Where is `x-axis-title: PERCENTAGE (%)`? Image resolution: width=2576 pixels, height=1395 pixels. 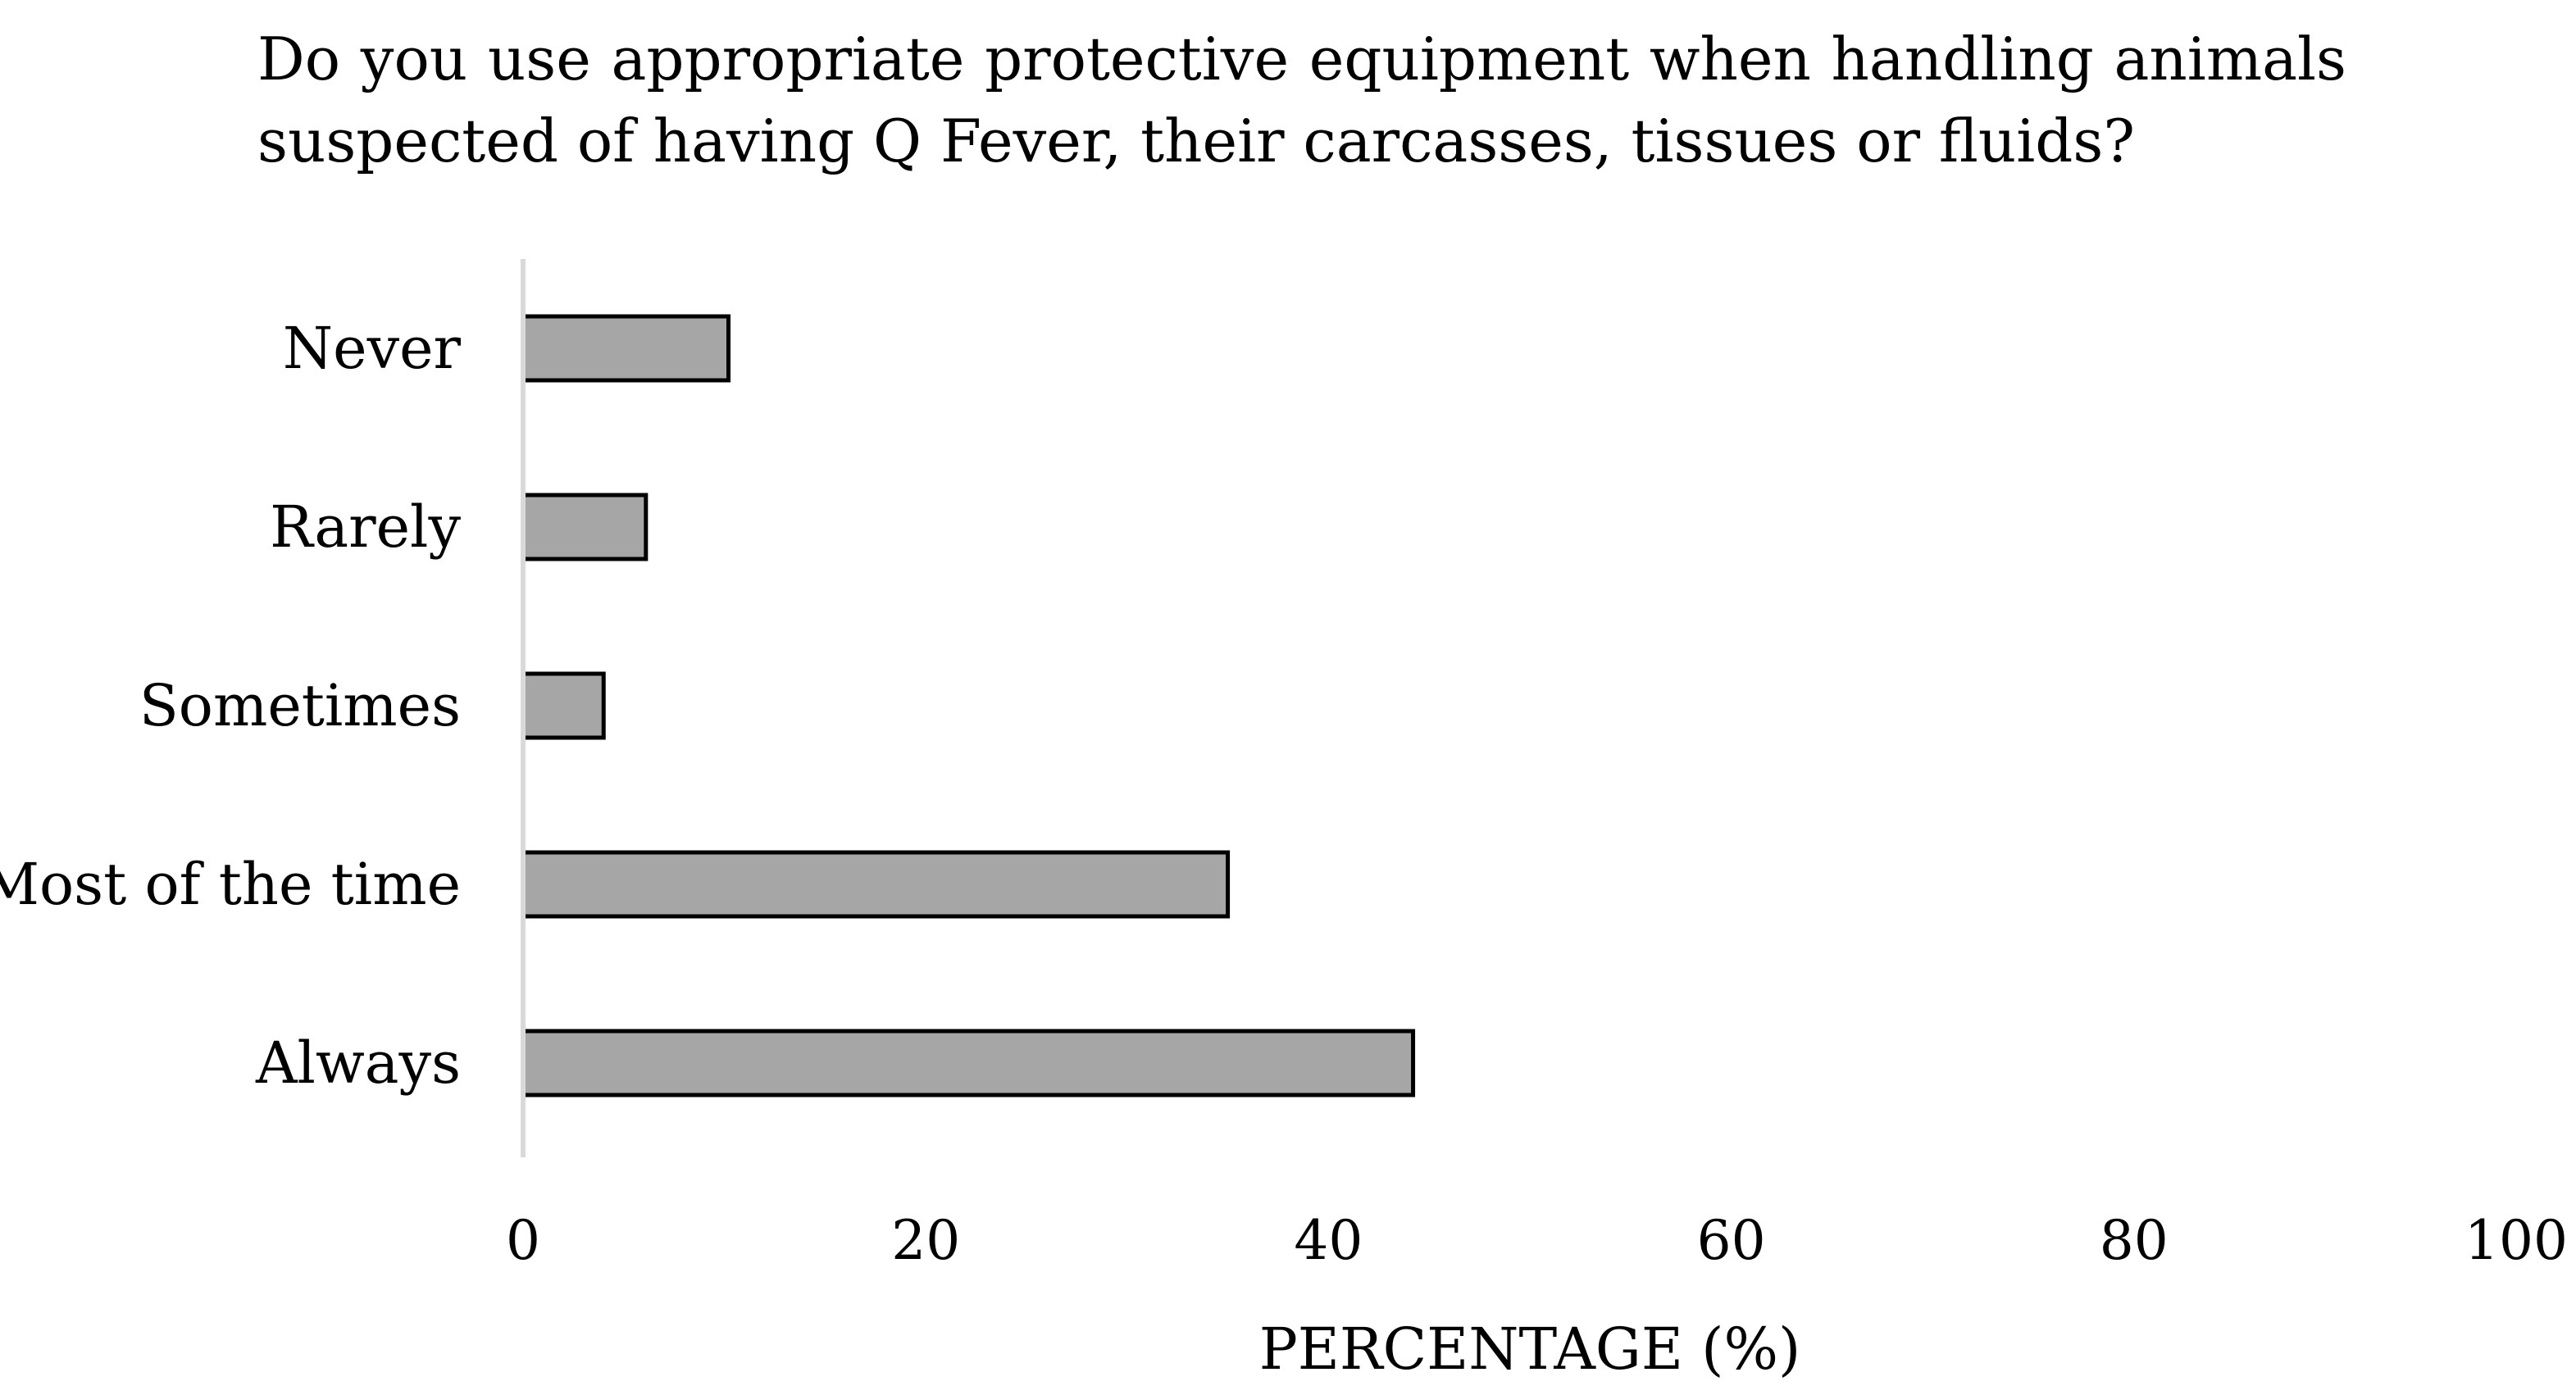
x-axis-title: PERCENTAGE (%) is located at coordinates (1530, 1349).